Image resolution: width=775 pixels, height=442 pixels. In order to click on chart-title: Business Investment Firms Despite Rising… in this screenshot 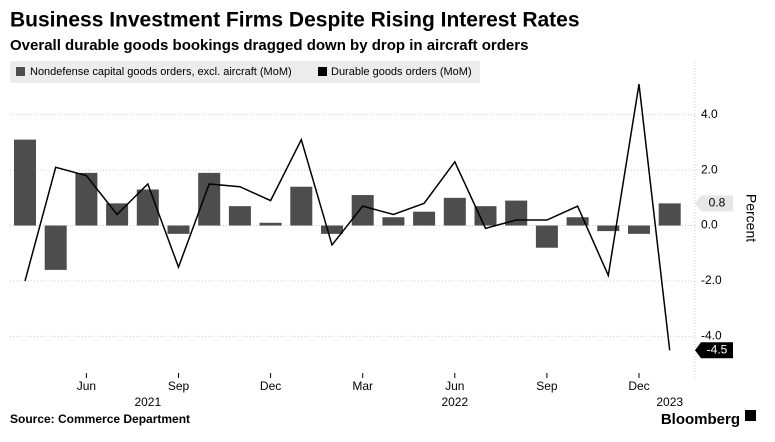, I will do `click(295, 20)`.